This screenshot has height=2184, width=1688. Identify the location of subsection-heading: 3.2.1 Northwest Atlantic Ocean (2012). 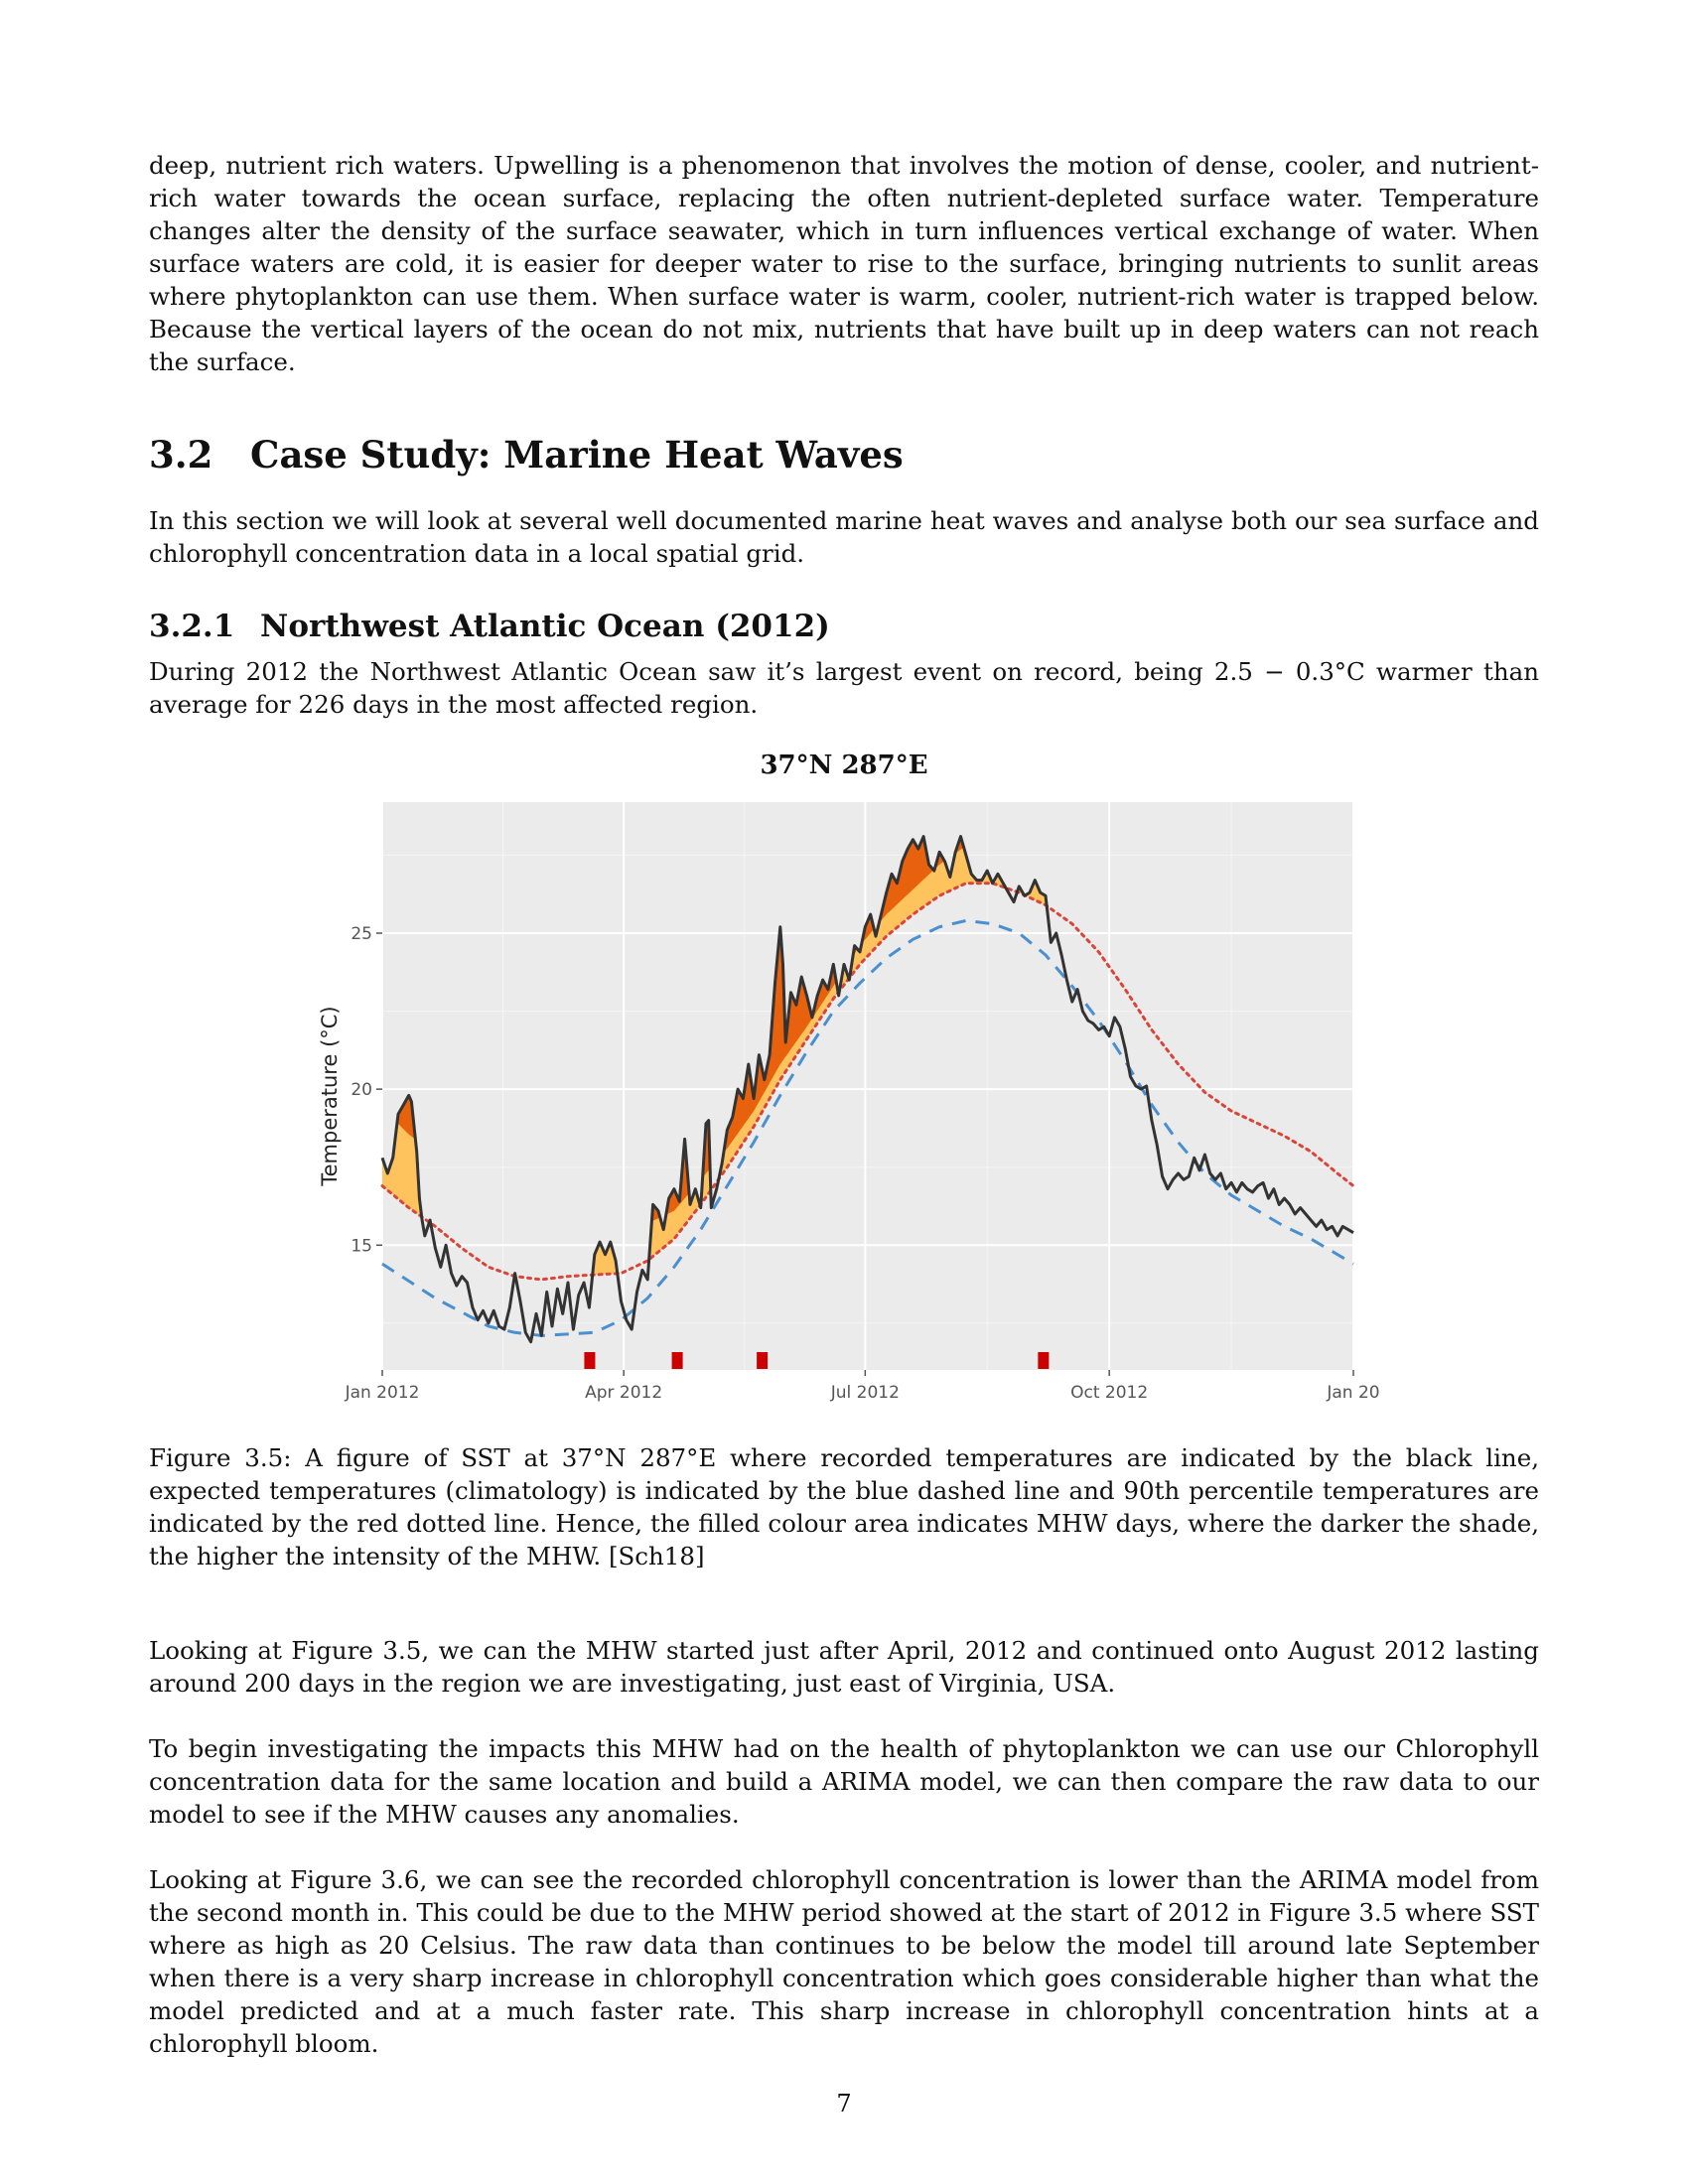
(844, 626).